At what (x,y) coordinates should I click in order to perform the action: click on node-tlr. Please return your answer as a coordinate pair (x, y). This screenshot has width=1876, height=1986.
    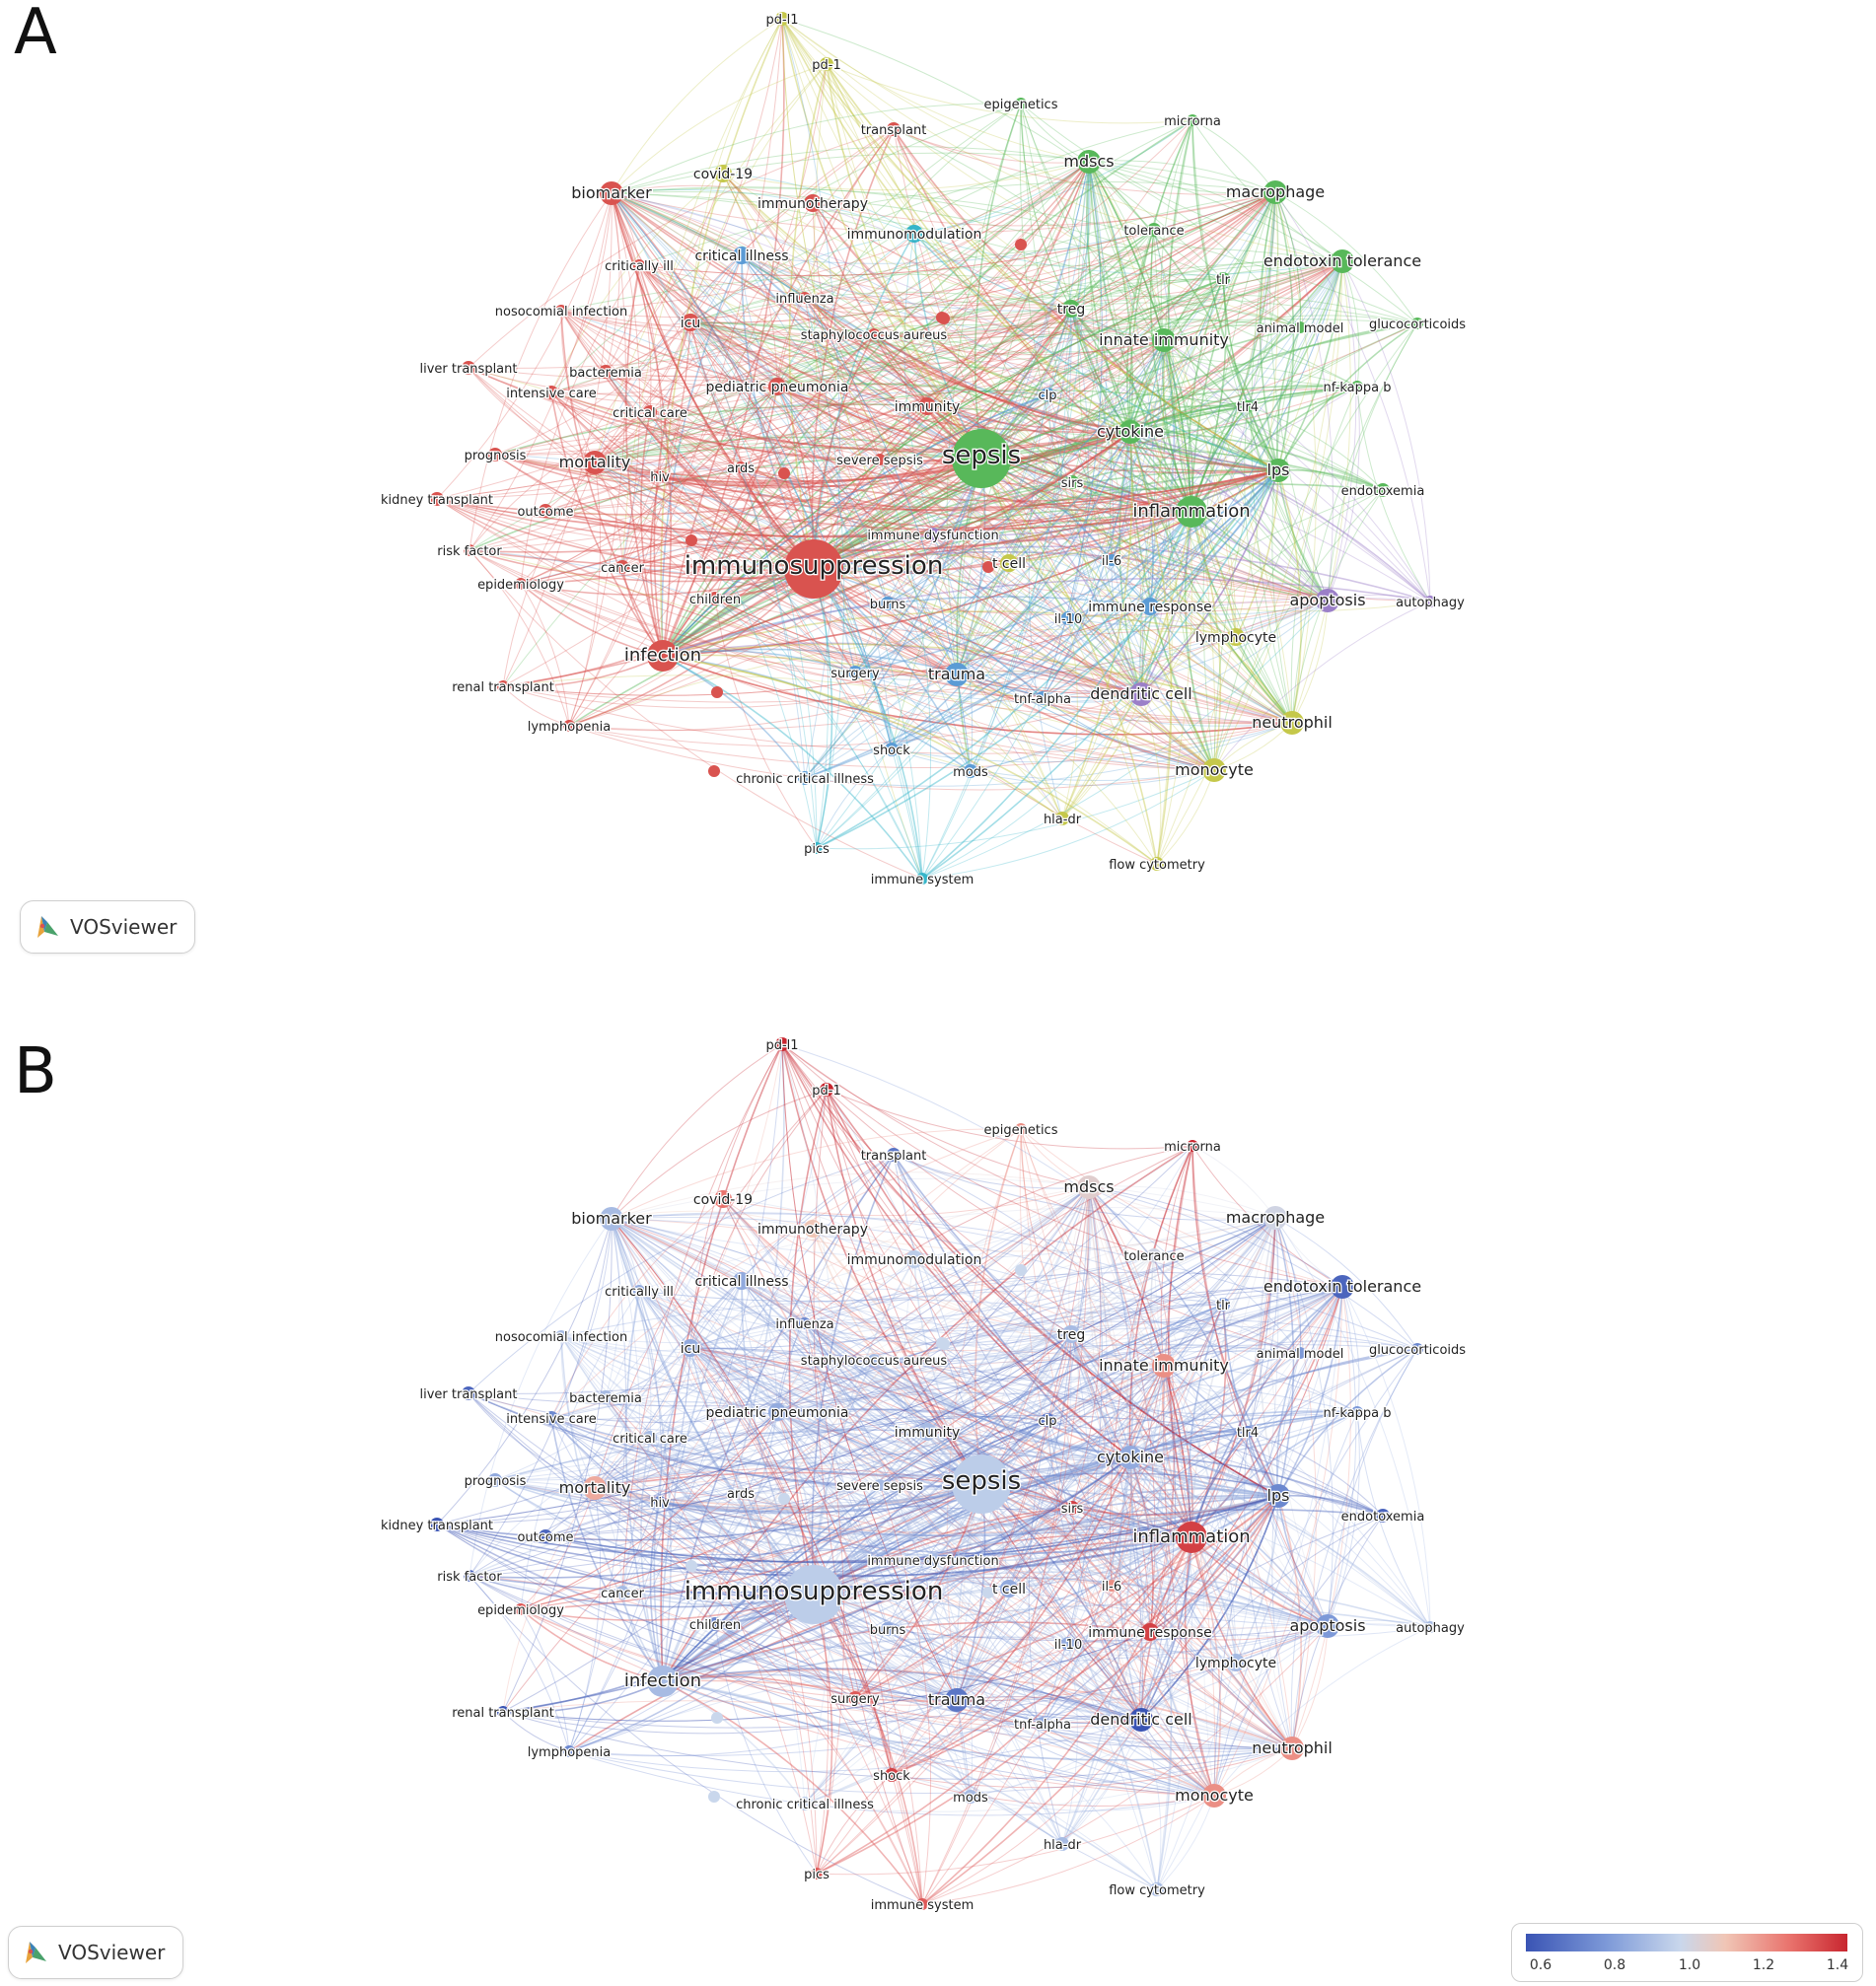
    Looking at the image, I should click on (1223, 1305).